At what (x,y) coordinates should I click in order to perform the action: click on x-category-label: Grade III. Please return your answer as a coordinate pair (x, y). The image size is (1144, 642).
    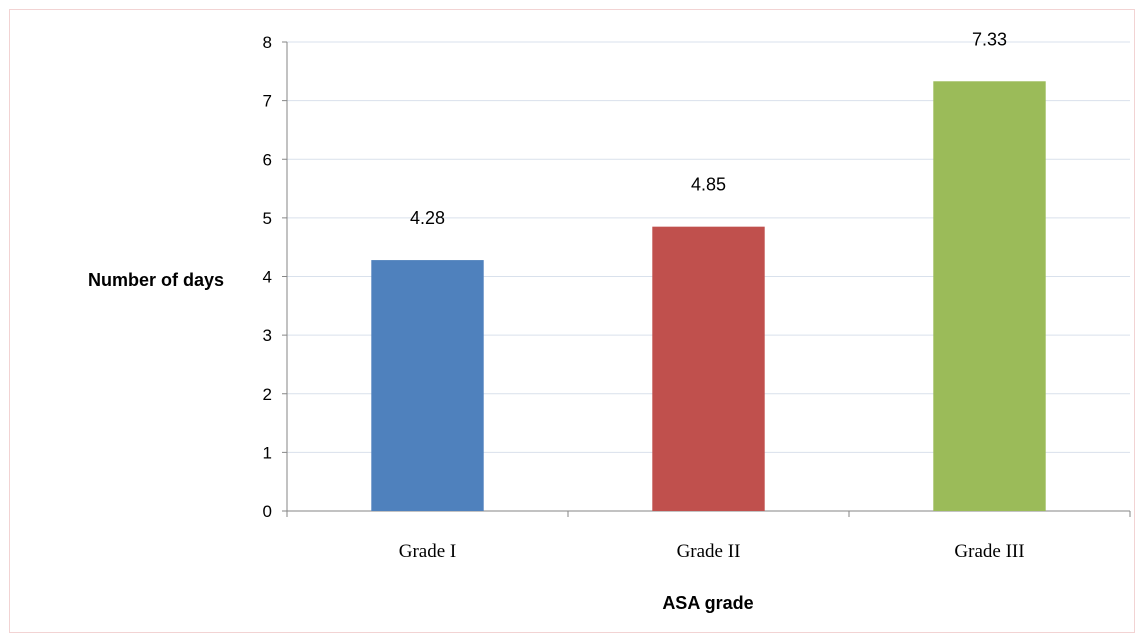
    Looking at the image, I should click on (989, 551).